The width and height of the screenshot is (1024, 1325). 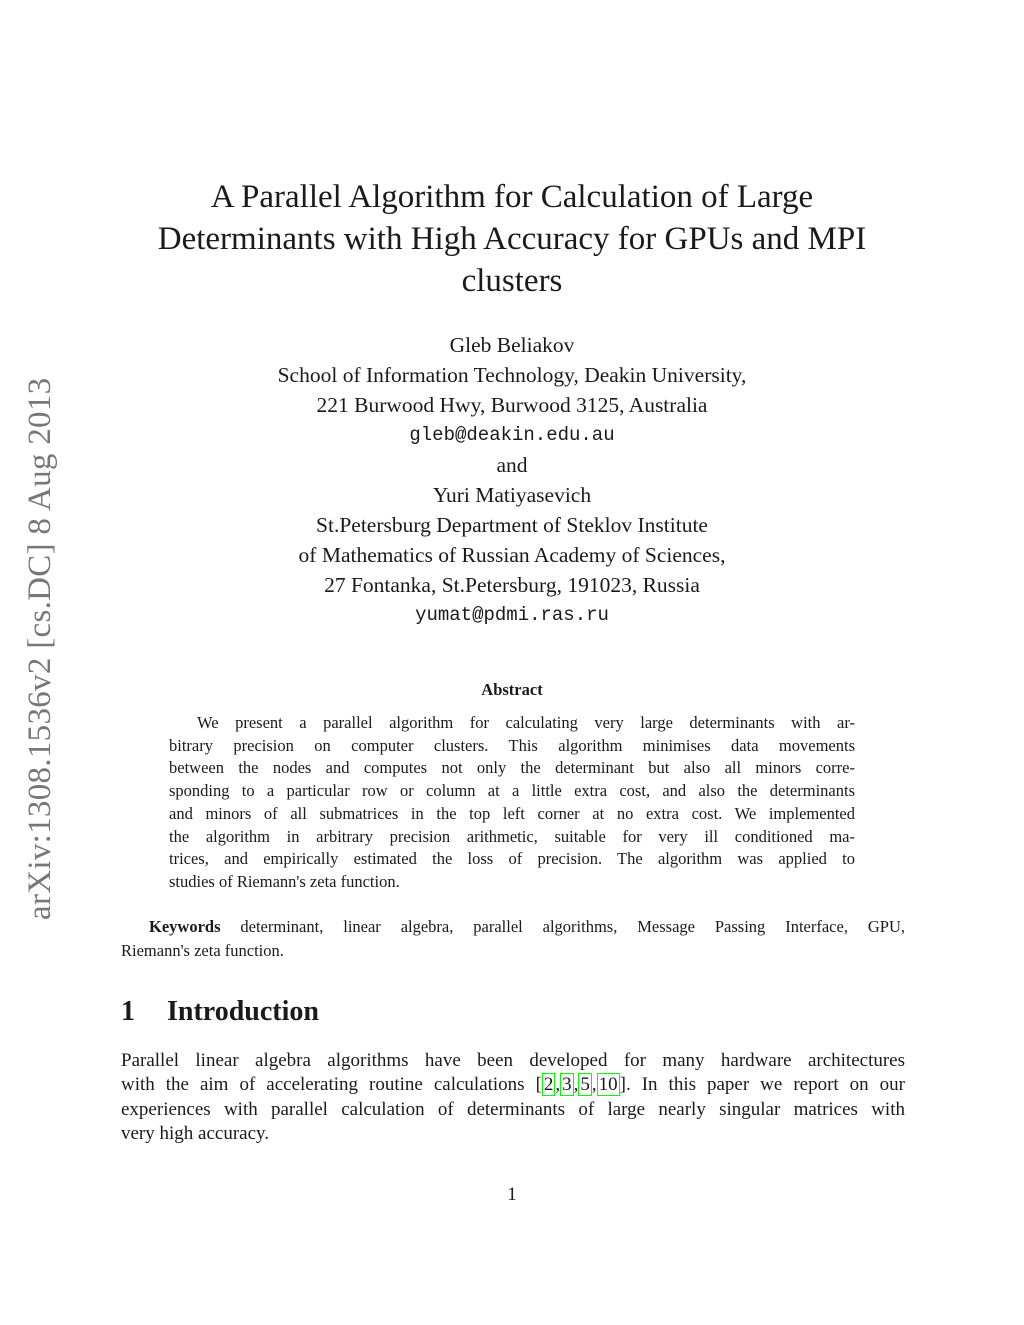 What do you see at coordinates (185, 926) in the screenshot?
I see `keywords-label: Keywords` at bounding box center [185, 926].